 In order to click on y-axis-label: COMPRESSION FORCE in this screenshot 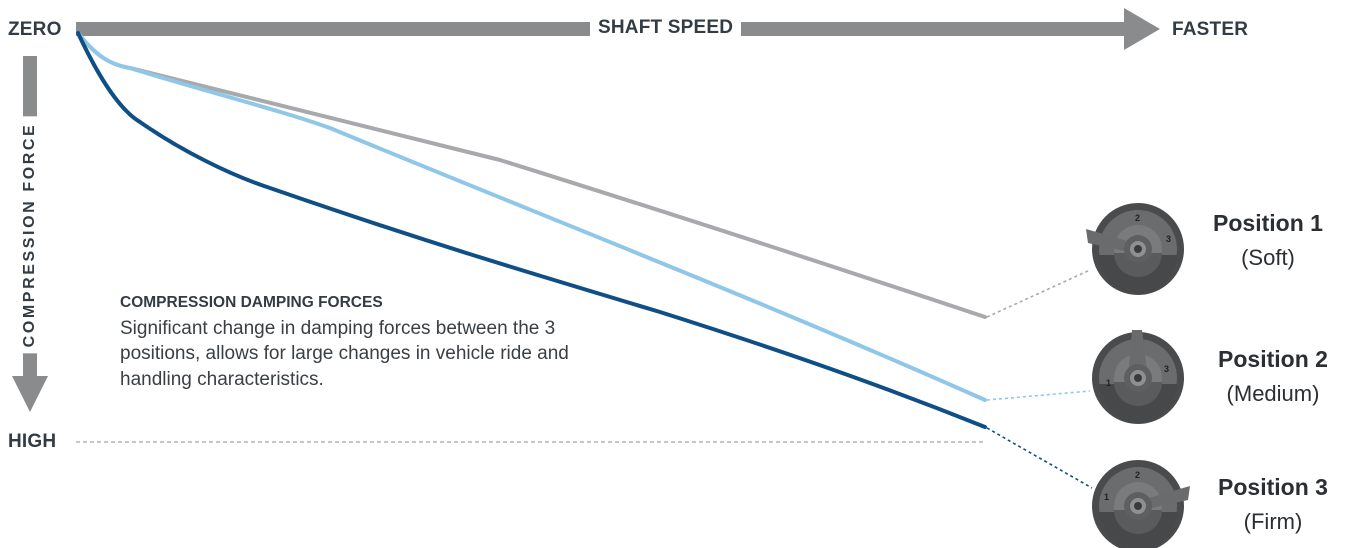, I will do `click(30, 235)`.